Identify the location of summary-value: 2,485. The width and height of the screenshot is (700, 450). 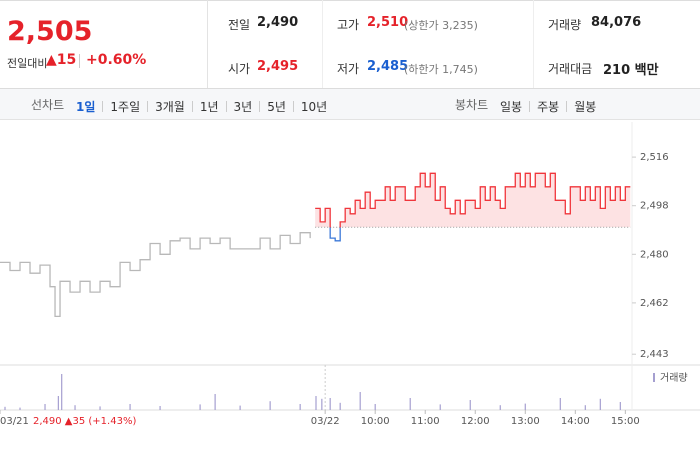
(388, 66).